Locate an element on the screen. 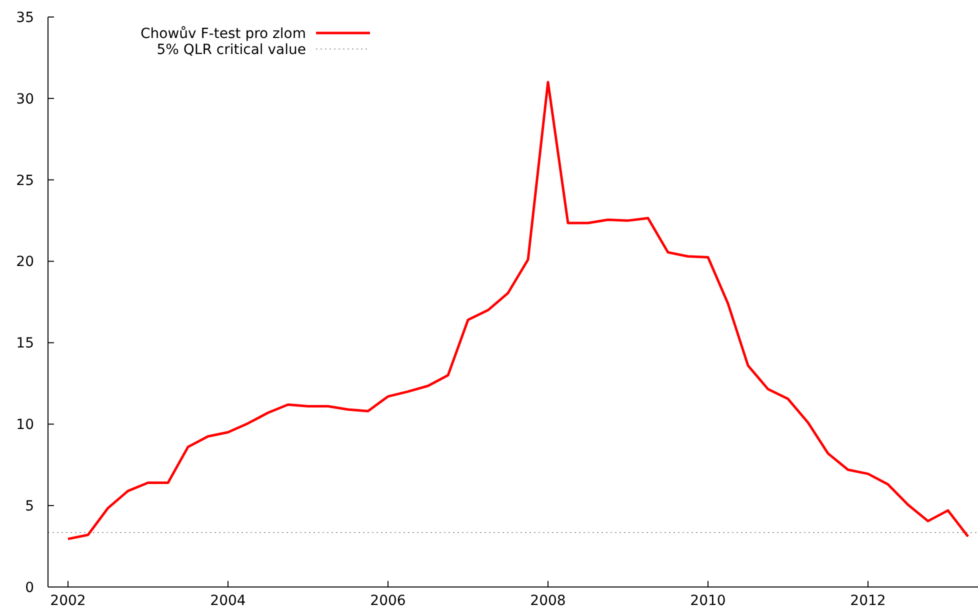  y-tick-label: 35 is located at coordinates (25, 18).